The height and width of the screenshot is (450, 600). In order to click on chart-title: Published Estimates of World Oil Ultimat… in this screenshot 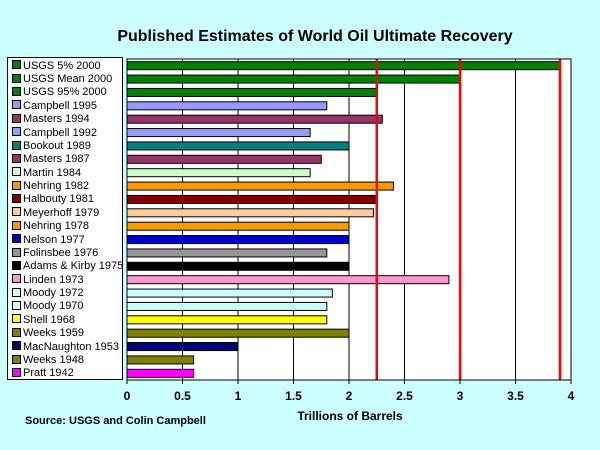, I will do `click(315, 36)`.